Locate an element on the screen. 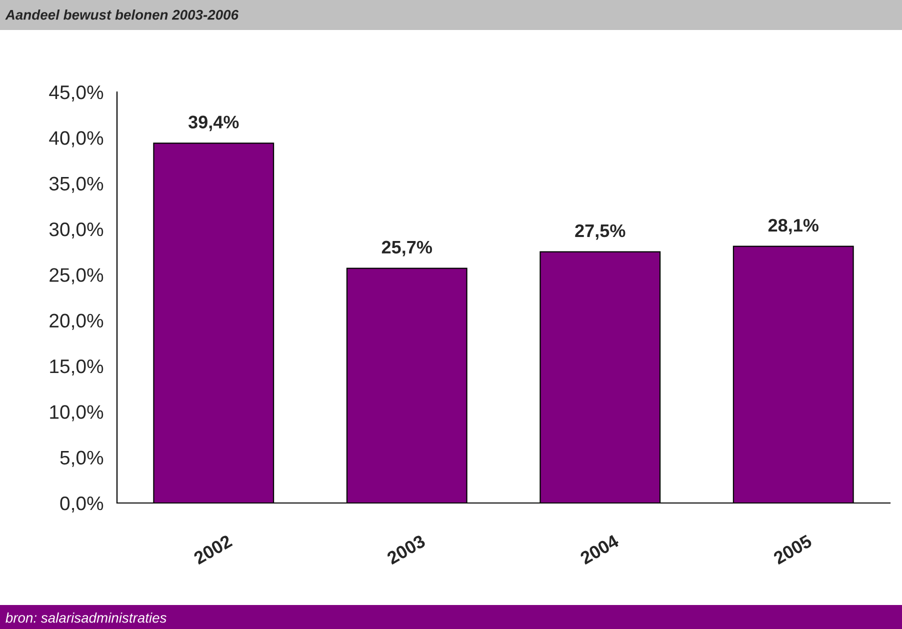 This screenshot has width=902, height=629. data-label: 27,5% is located at coordinates (600, 232).